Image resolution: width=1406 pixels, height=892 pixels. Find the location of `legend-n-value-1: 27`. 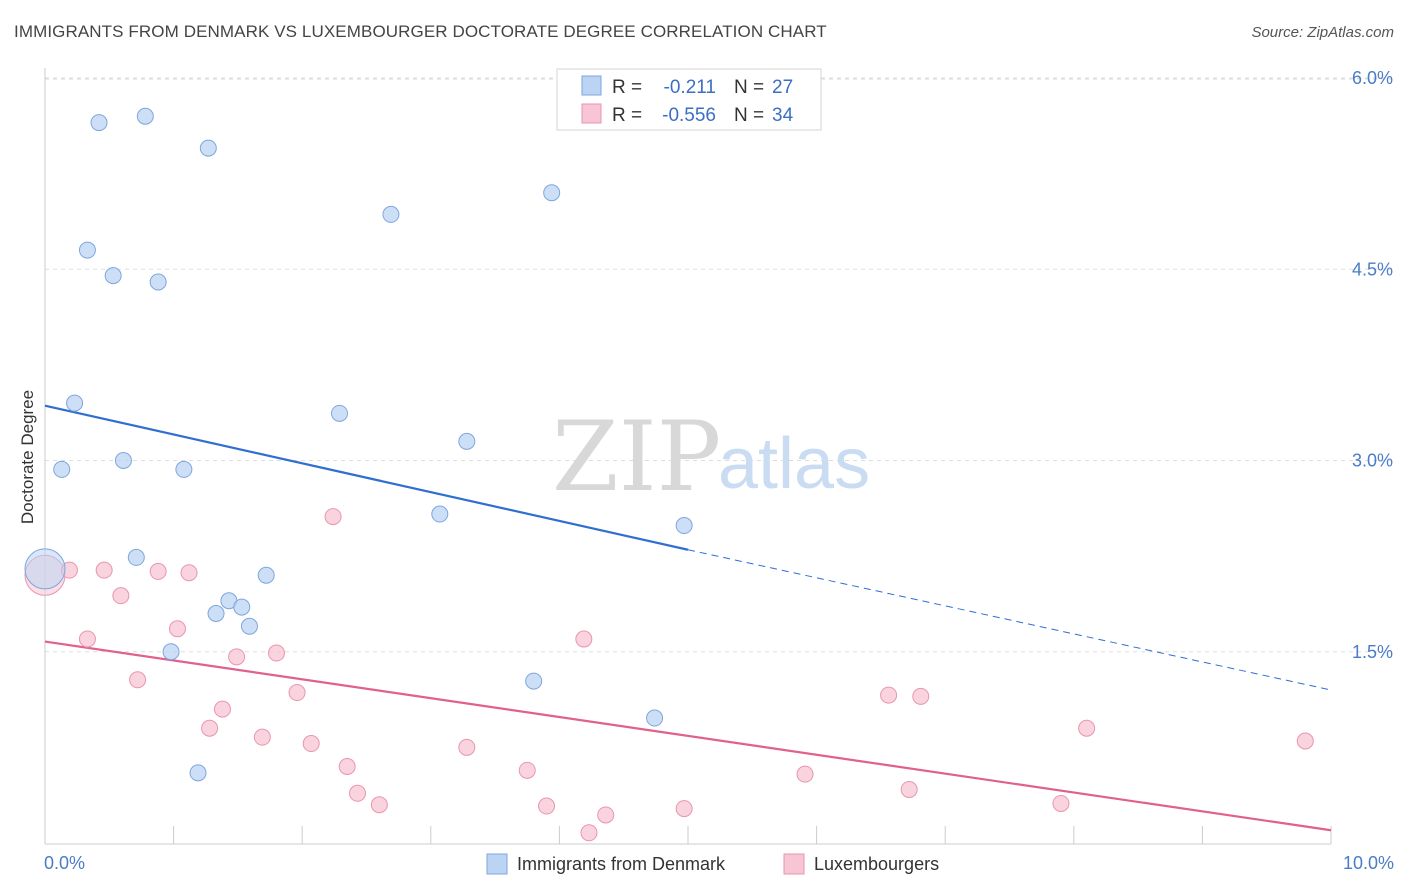

legend-n-value-1: 27 is located at coordinates (782, 87).